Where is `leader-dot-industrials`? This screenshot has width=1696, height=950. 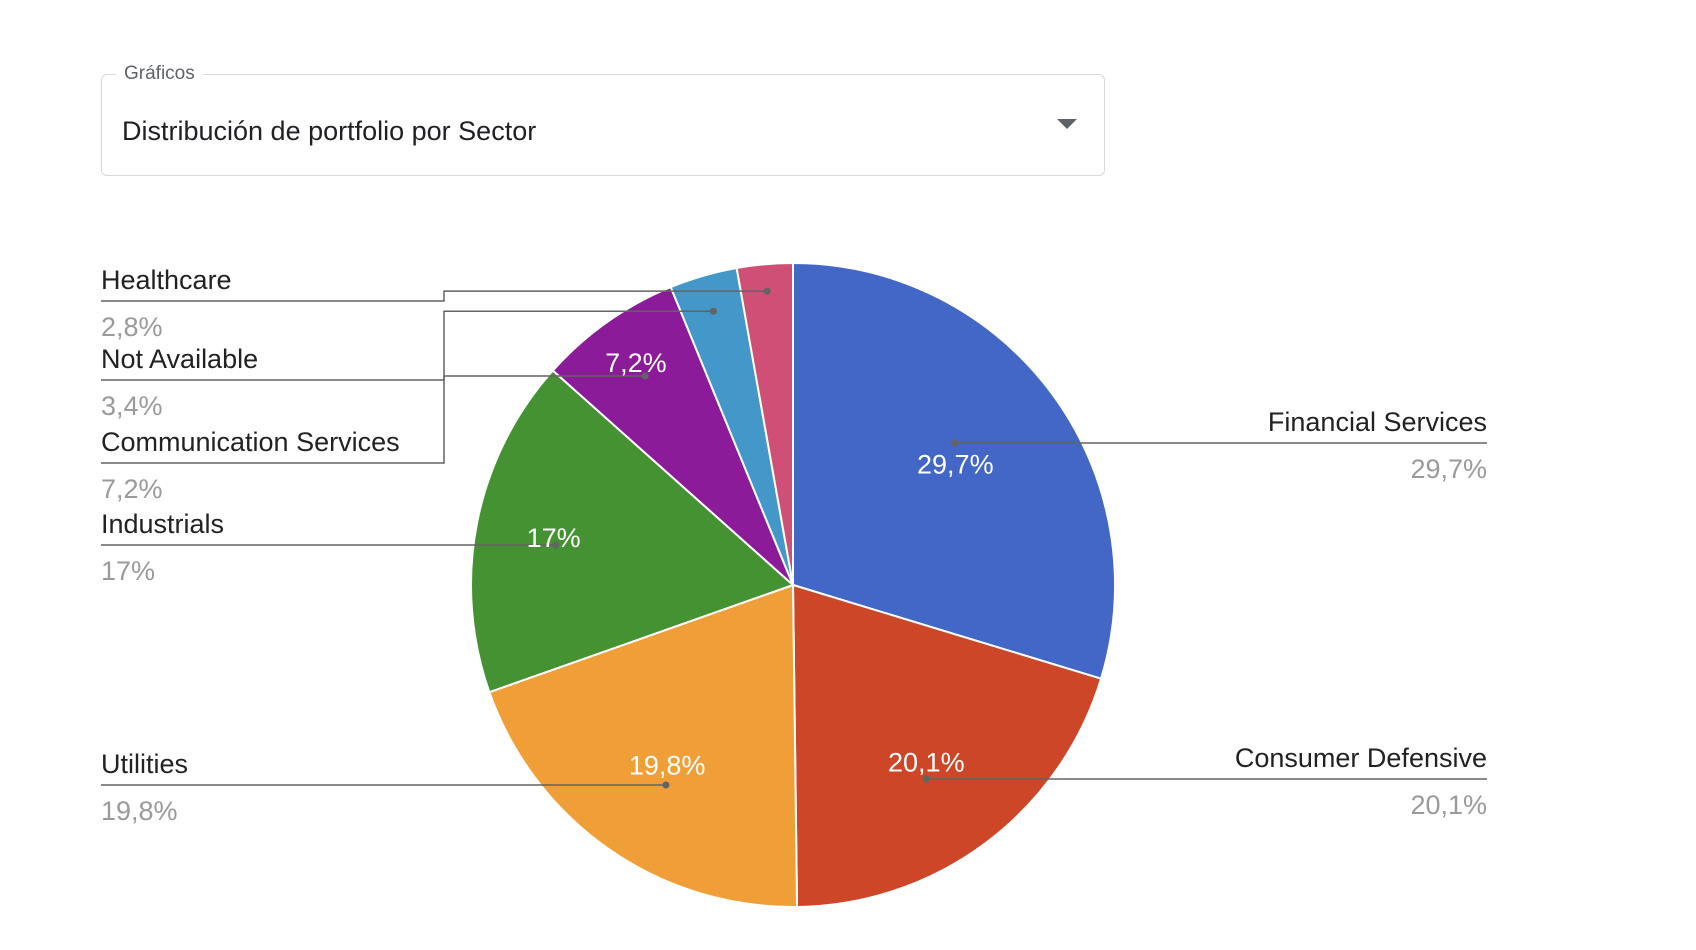
leader-dot-industrials is located at coordinates (556, 545).